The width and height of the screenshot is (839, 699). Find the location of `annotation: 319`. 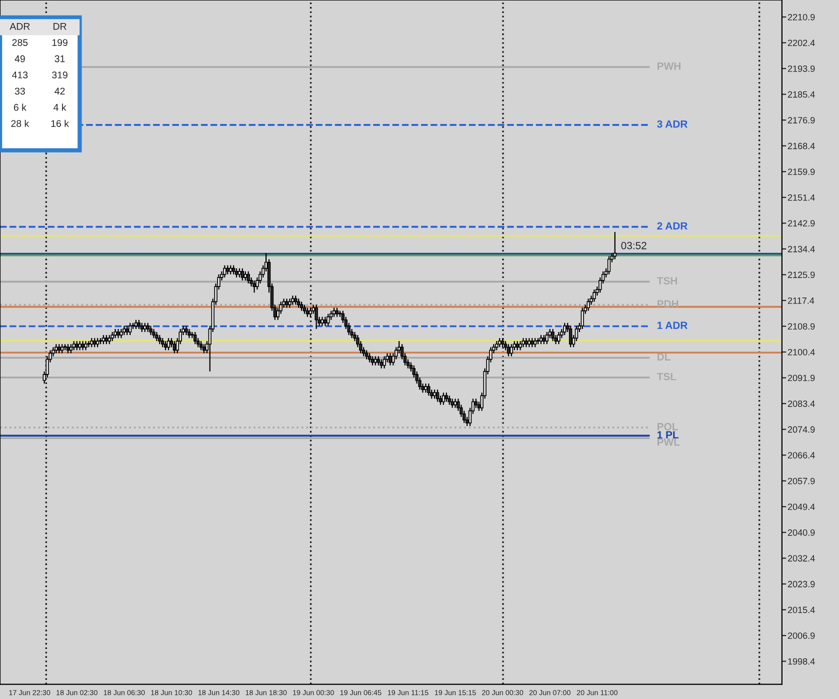

annotation: 319 is located at coordinates (60, 75).